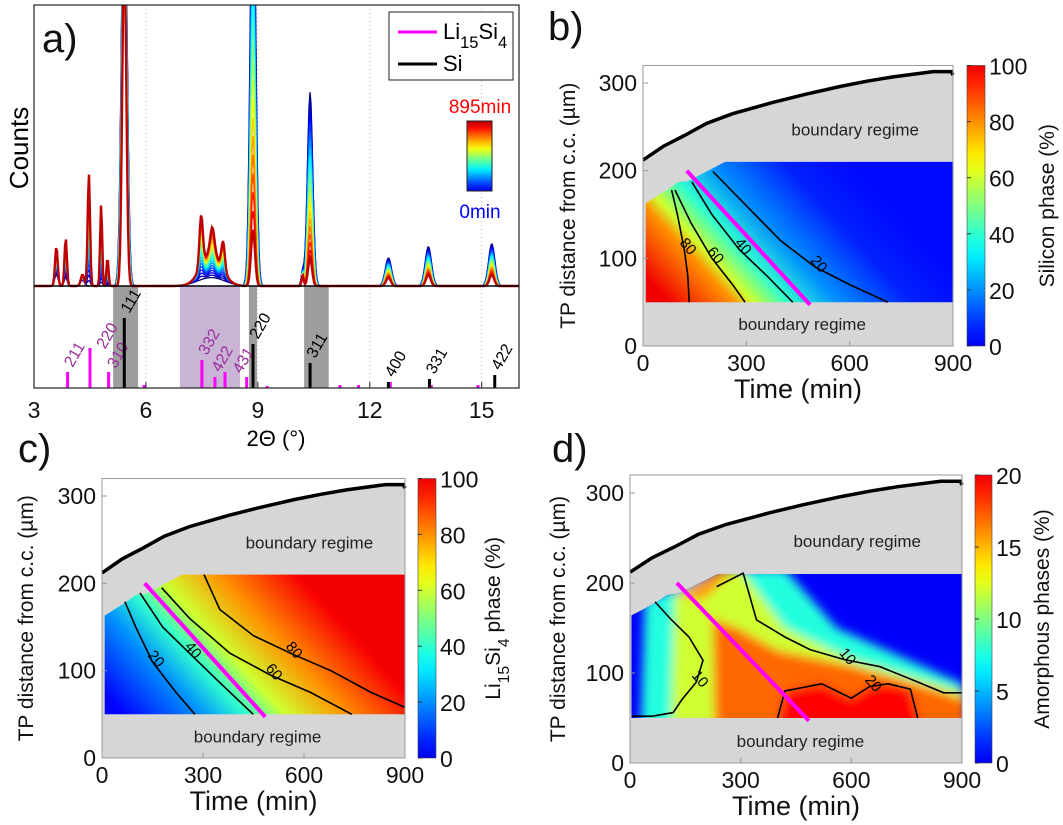 The height and width of the screenshot is (825, 1063). Describe the element at coordinates (1002, 692) in the screenshot. I see `colorbar-tick-label: 5` at that location.